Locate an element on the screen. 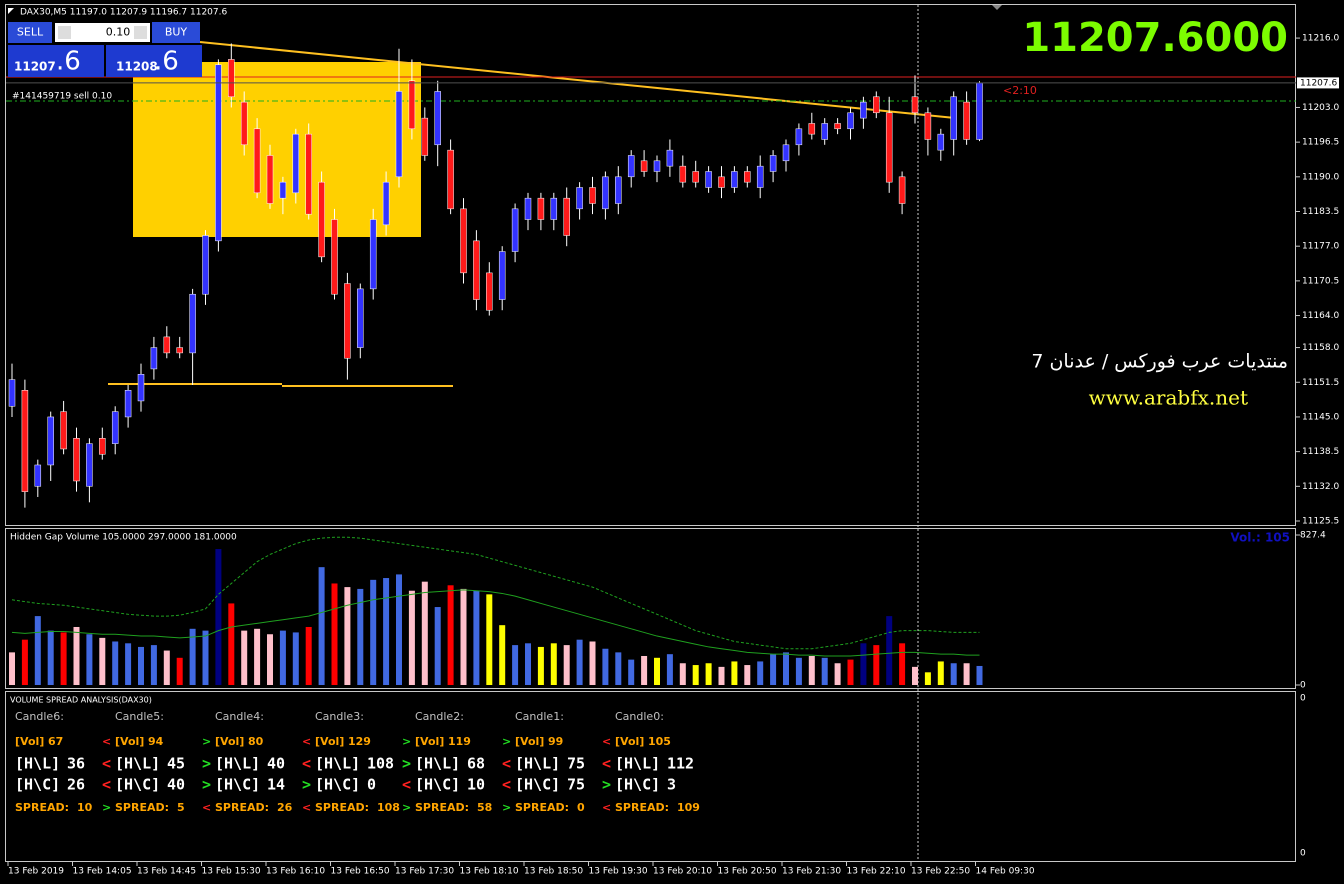 The height and width of the screenshot is (884, 1344). lot-up is located at coordinates (140, 32).